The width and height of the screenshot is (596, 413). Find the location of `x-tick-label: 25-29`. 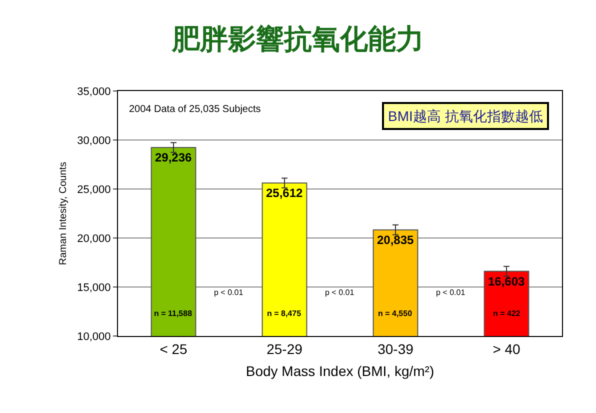

x-tick-label: 25-29 is located at coordinates (284, 348).